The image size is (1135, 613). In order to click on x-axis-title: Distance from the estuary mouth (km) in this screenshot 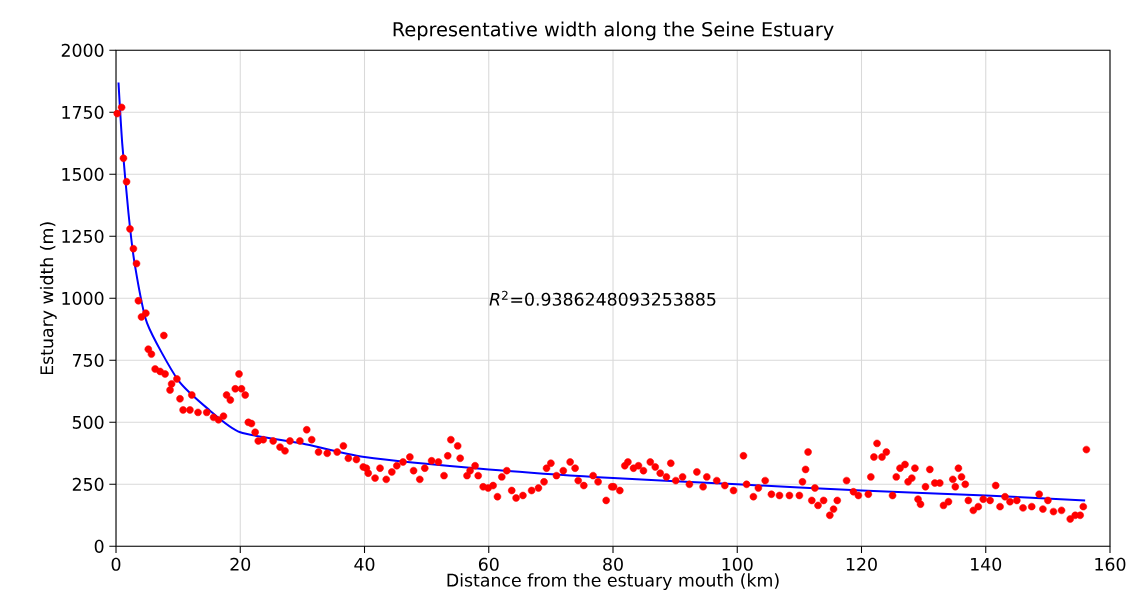, I will do `click(613, 582)`.